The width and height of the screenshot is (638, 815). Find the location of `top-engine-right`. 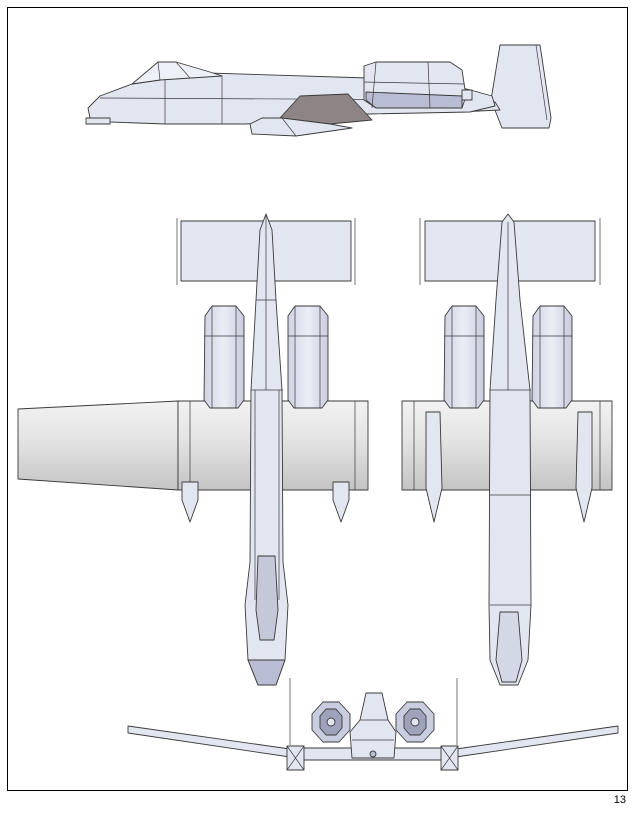

top-engine-right is located at coordinates (308, 357).